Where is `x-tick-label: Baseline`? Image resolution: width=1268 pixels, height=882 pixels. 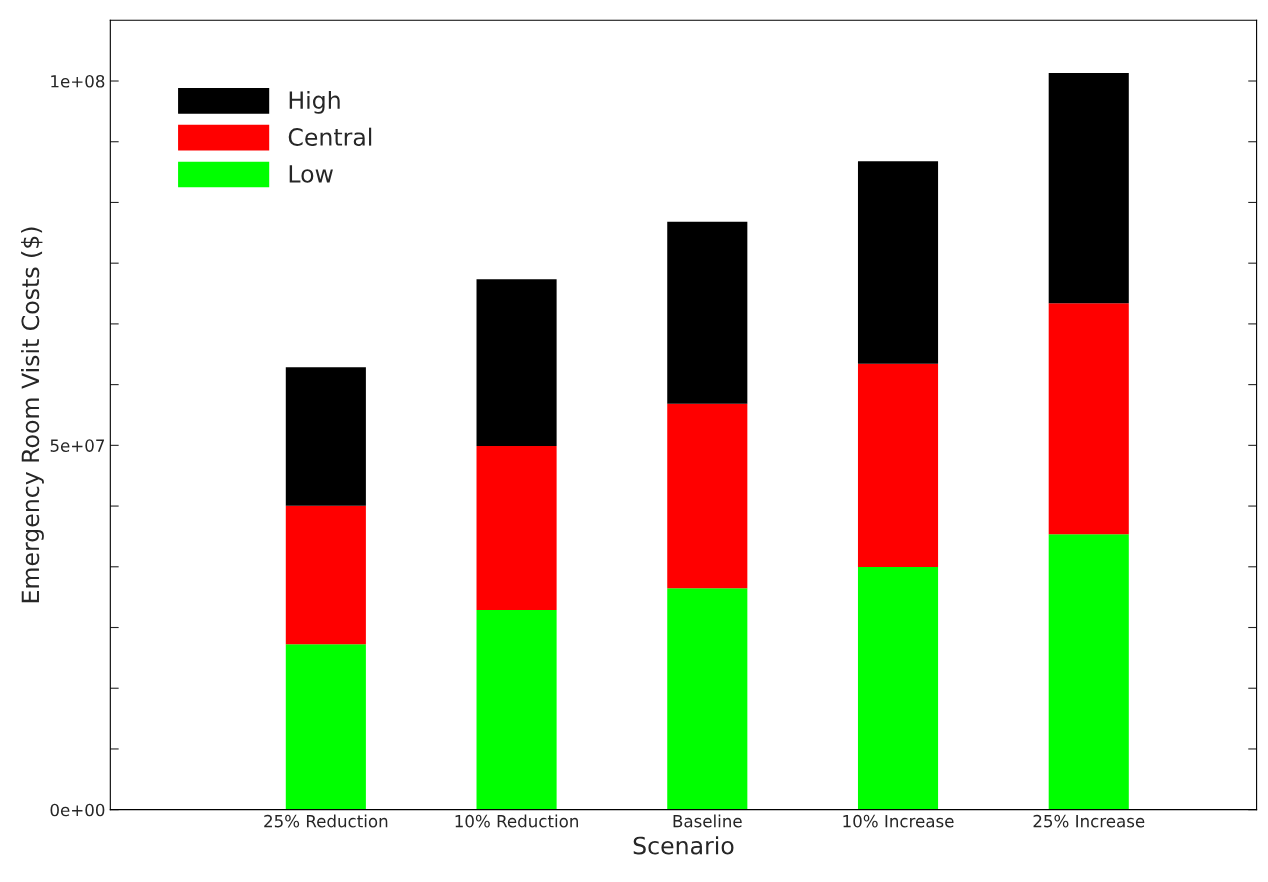 x-tick-label: Baseline is located at coordinates (707, 821).